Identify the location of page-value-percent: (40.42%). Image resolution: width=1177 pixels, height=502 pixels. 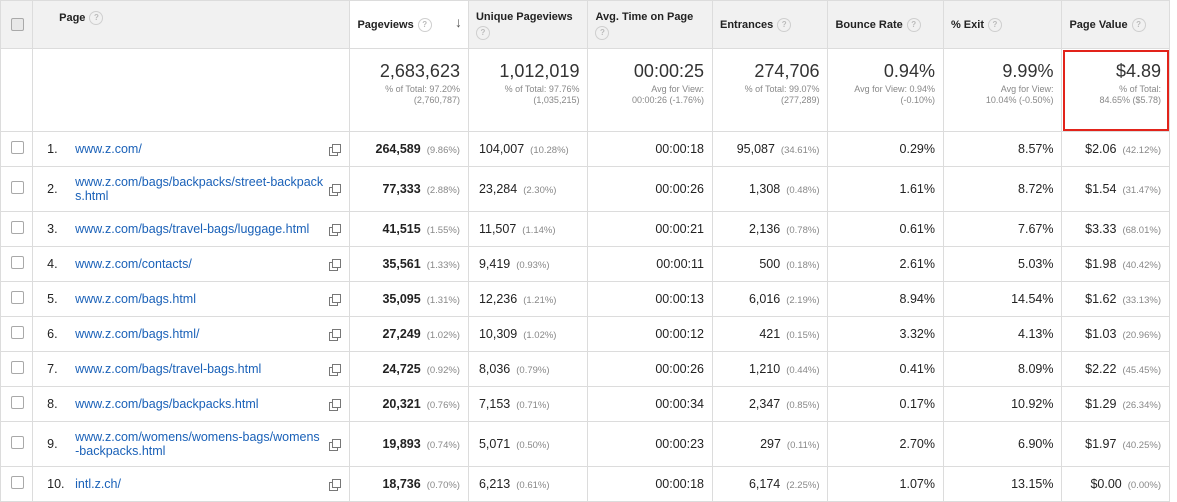
(1141, 265).